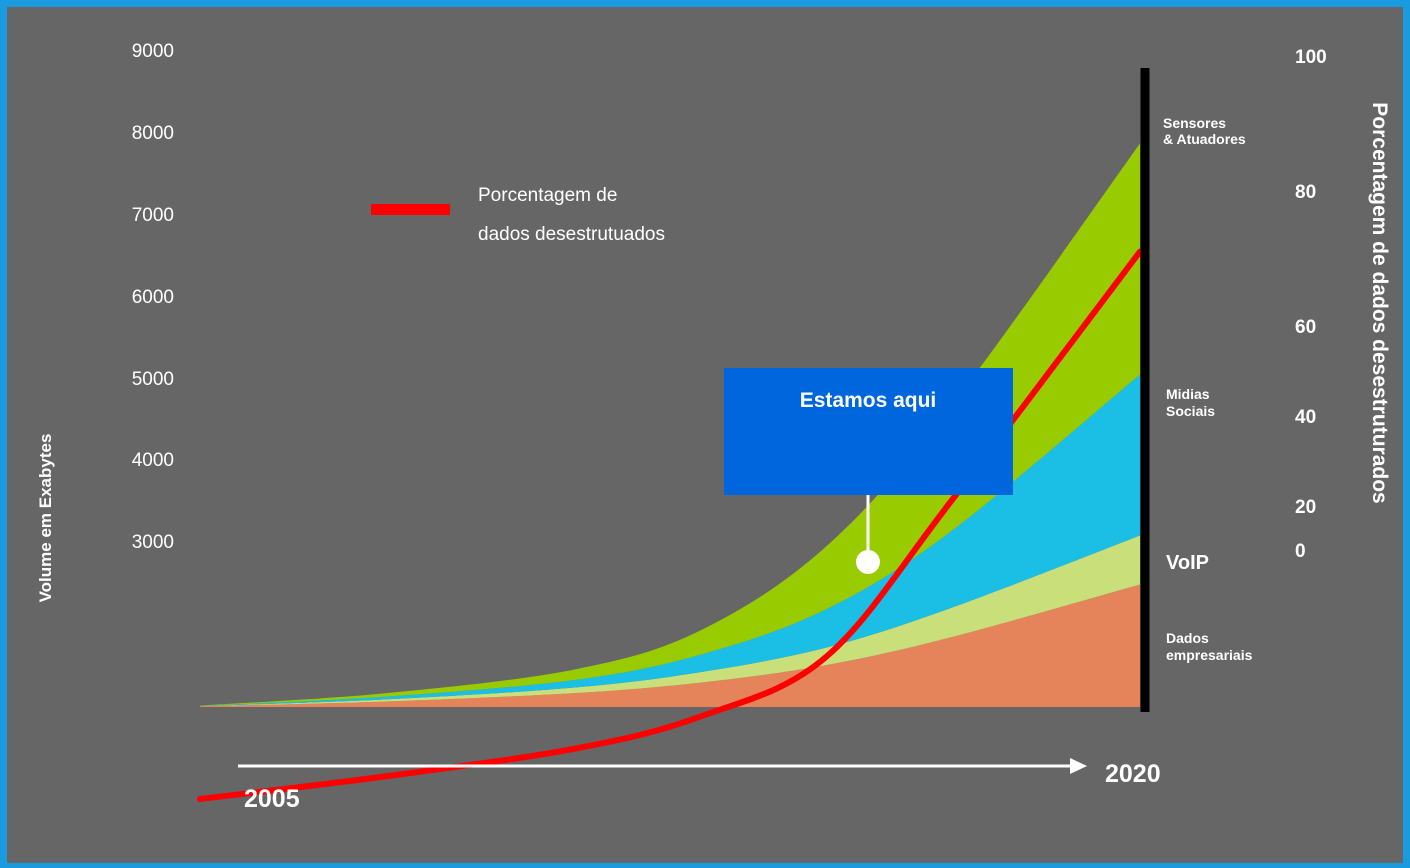  I want to click on callout: Estamos aqui, so click(868, 471).